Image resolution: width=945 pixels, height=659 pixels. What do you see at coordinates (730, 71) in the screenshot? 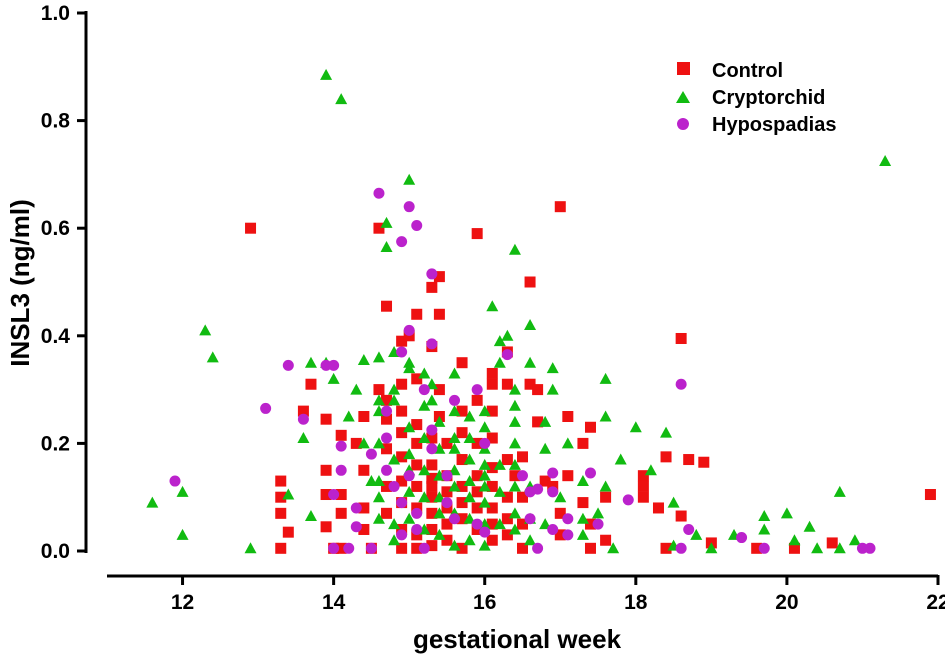
I see `legend-item-control: Control` at bounding box center [730, 71].